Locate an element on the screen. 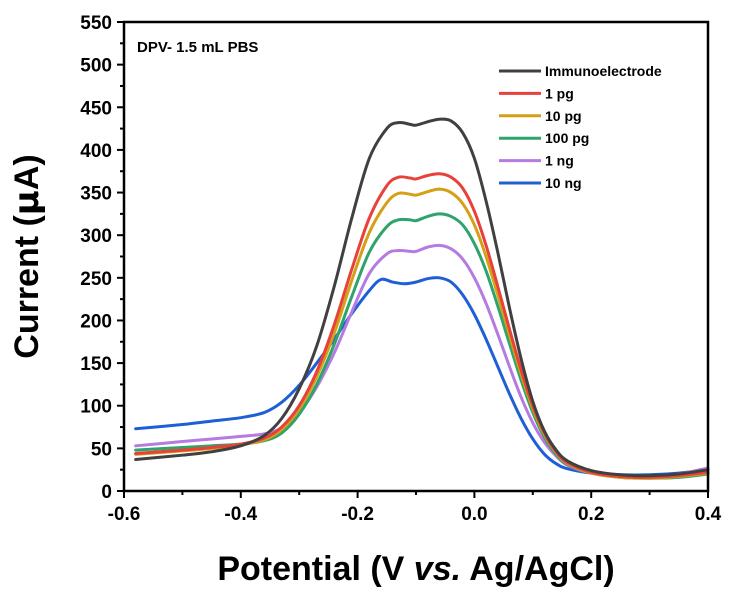 The height and width of the screenshot is (600, 737). y-tick-label: 350 is located at coordinates (96, 194).